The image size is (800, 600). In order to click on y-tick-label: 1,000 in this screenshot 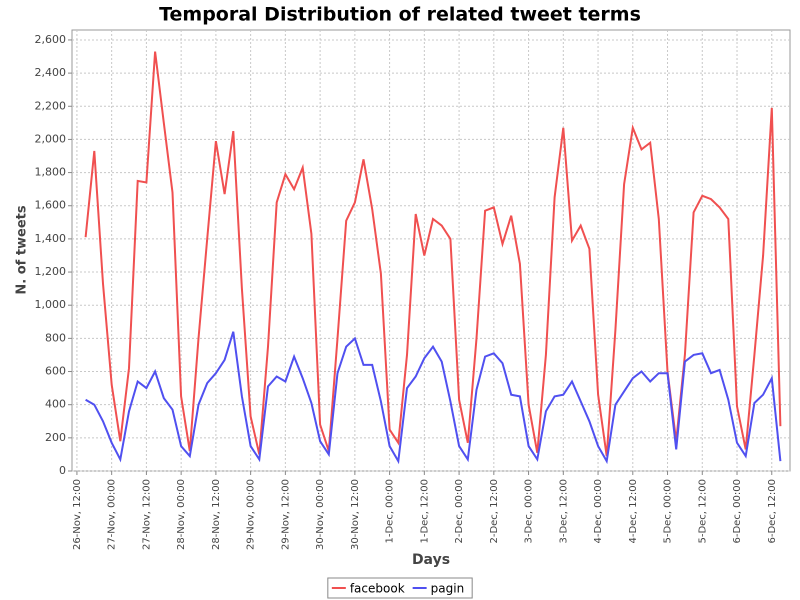, I will do `click(51, 304)`.